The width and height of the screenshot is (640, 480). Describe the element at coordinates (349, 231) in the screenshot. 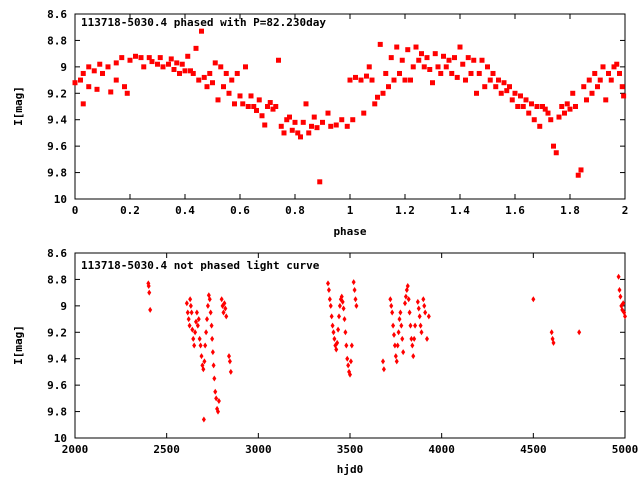

I see `x-axis-label: phase` at that location.